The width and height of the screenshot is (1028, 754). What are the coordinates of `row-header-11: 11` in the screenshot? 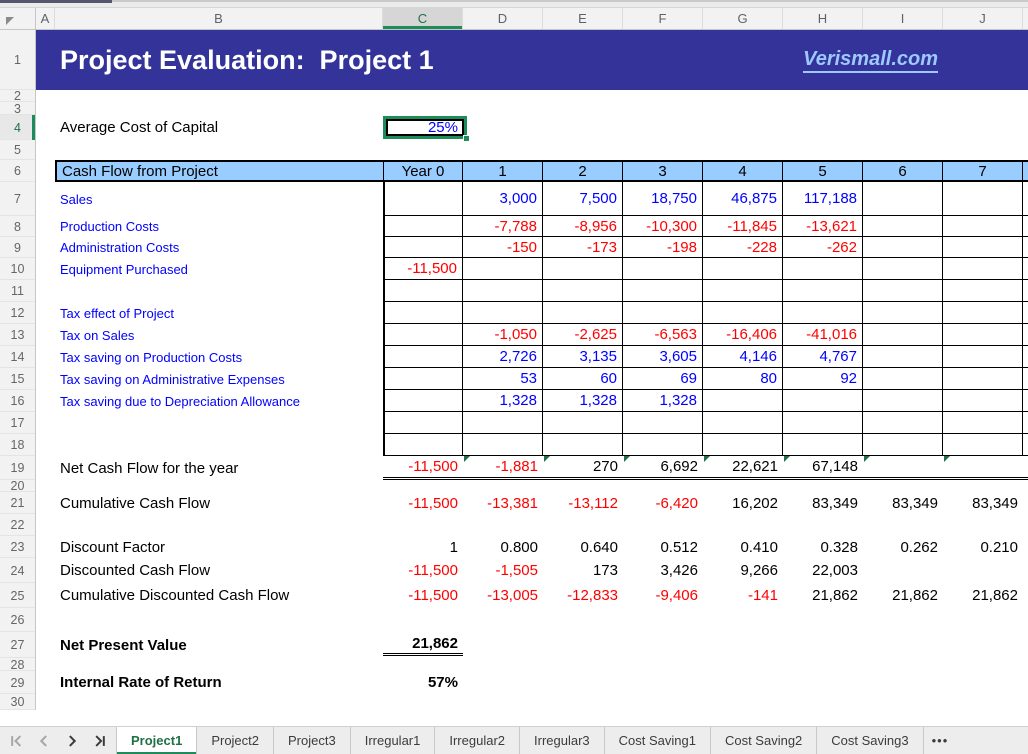 It's located at (18, 291).